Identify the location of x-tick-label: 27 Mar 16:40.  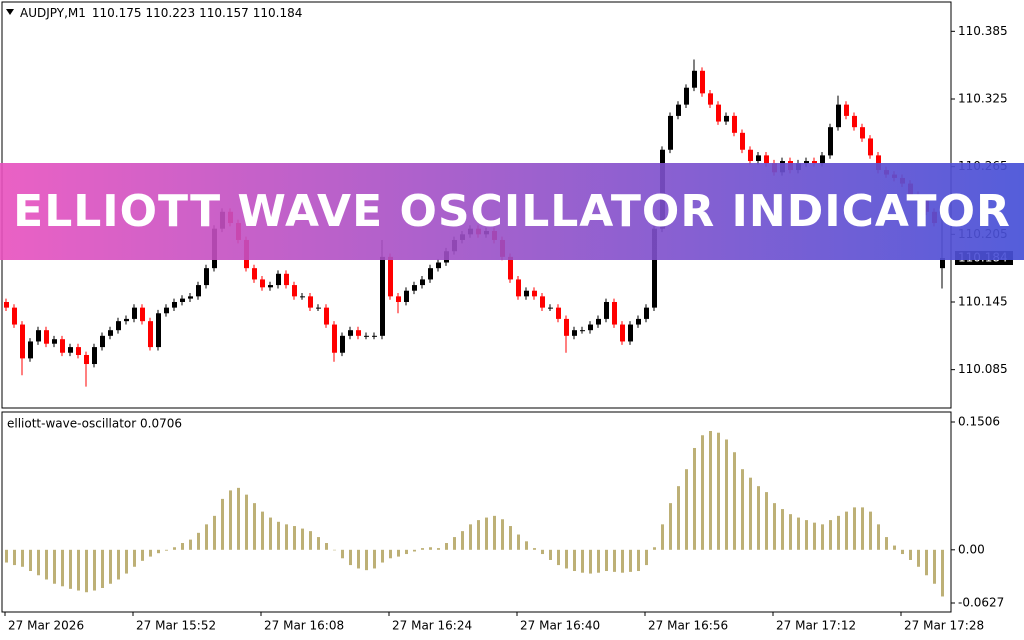
(560, 626).